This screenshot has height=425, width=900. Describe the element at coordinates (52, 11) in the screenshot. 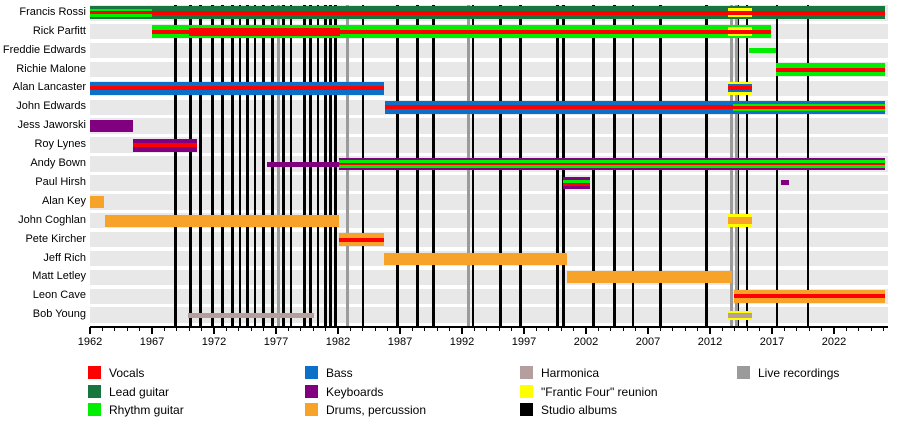

I see `member-label: Francis Rossi` at that location.